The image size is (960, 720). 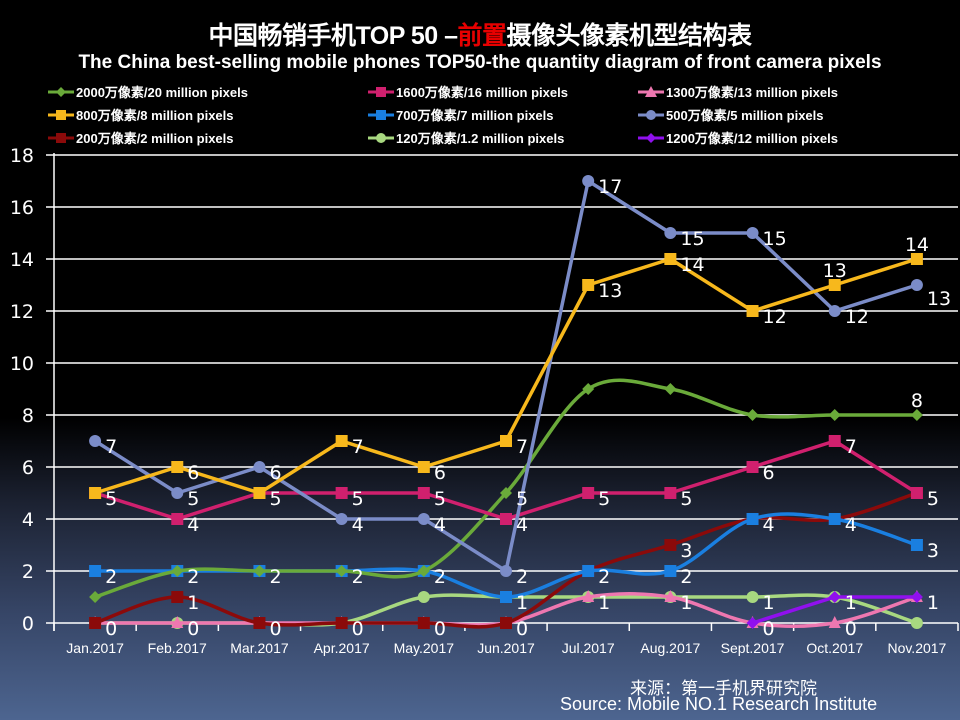 I want to click on legend-item: 2000万像素/20 million pixels, so click(x=148, y=91).